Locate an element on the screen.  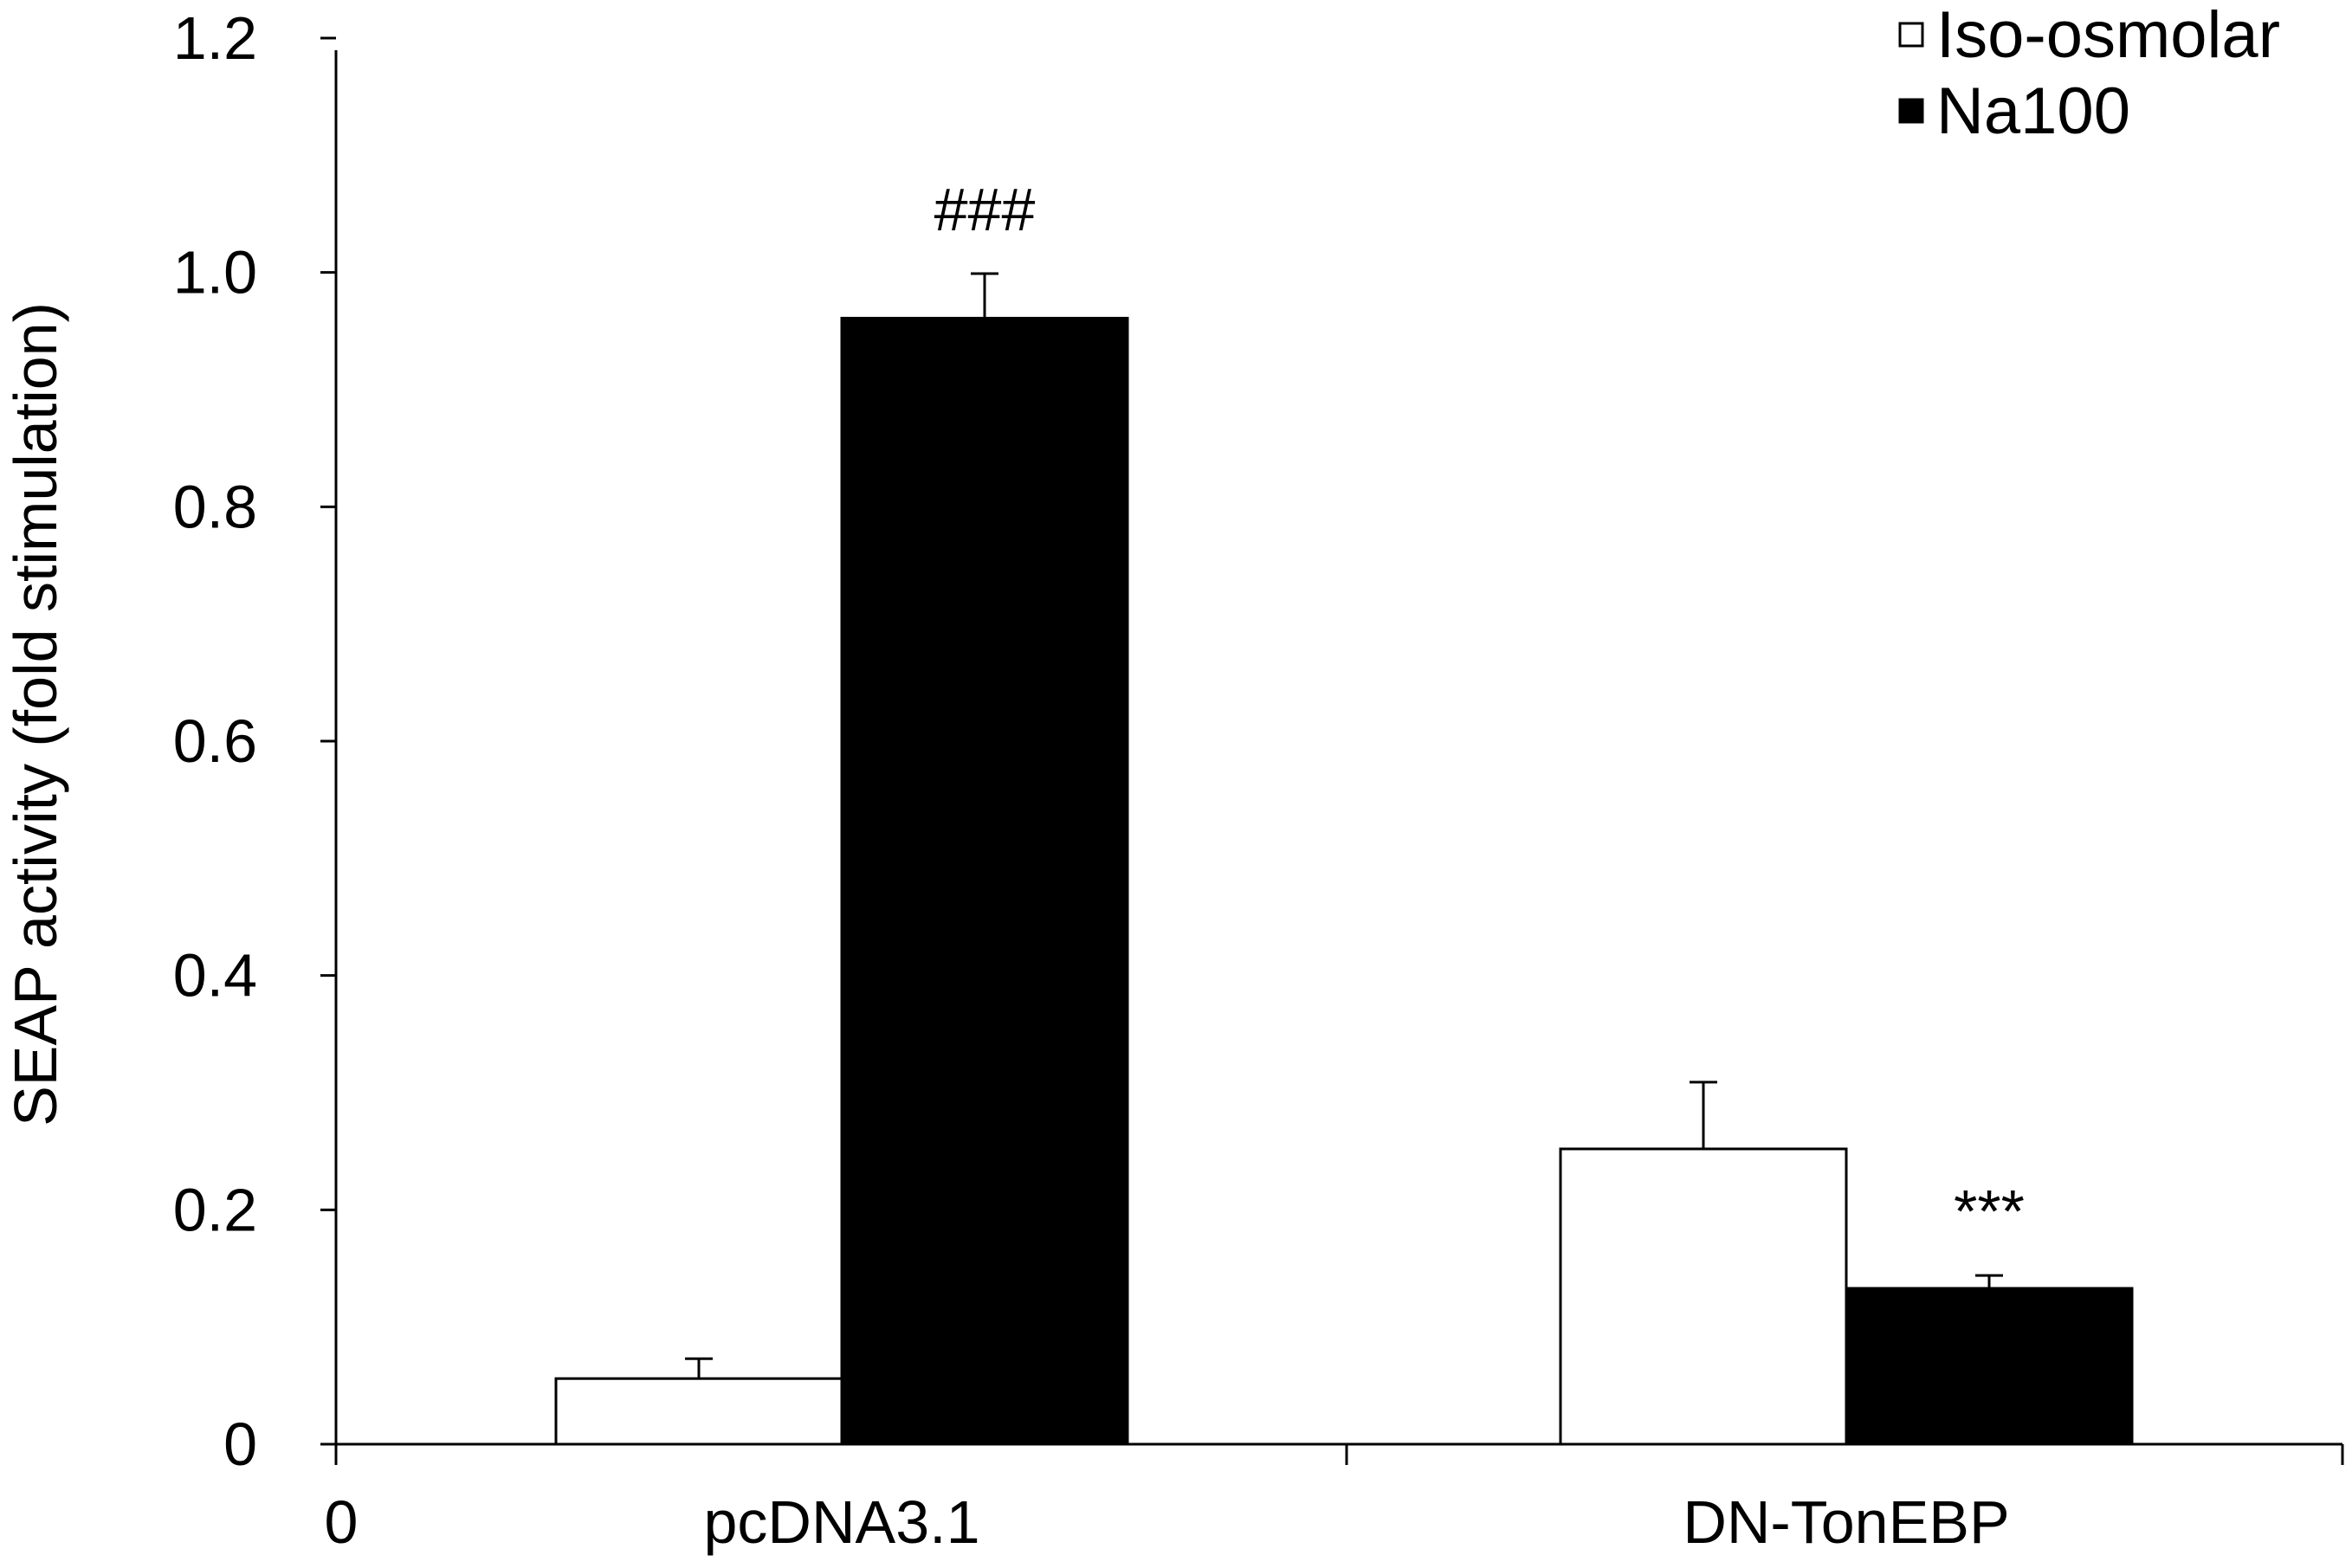
y-tick-label: 0.8 is located at coordinates (215, 506).